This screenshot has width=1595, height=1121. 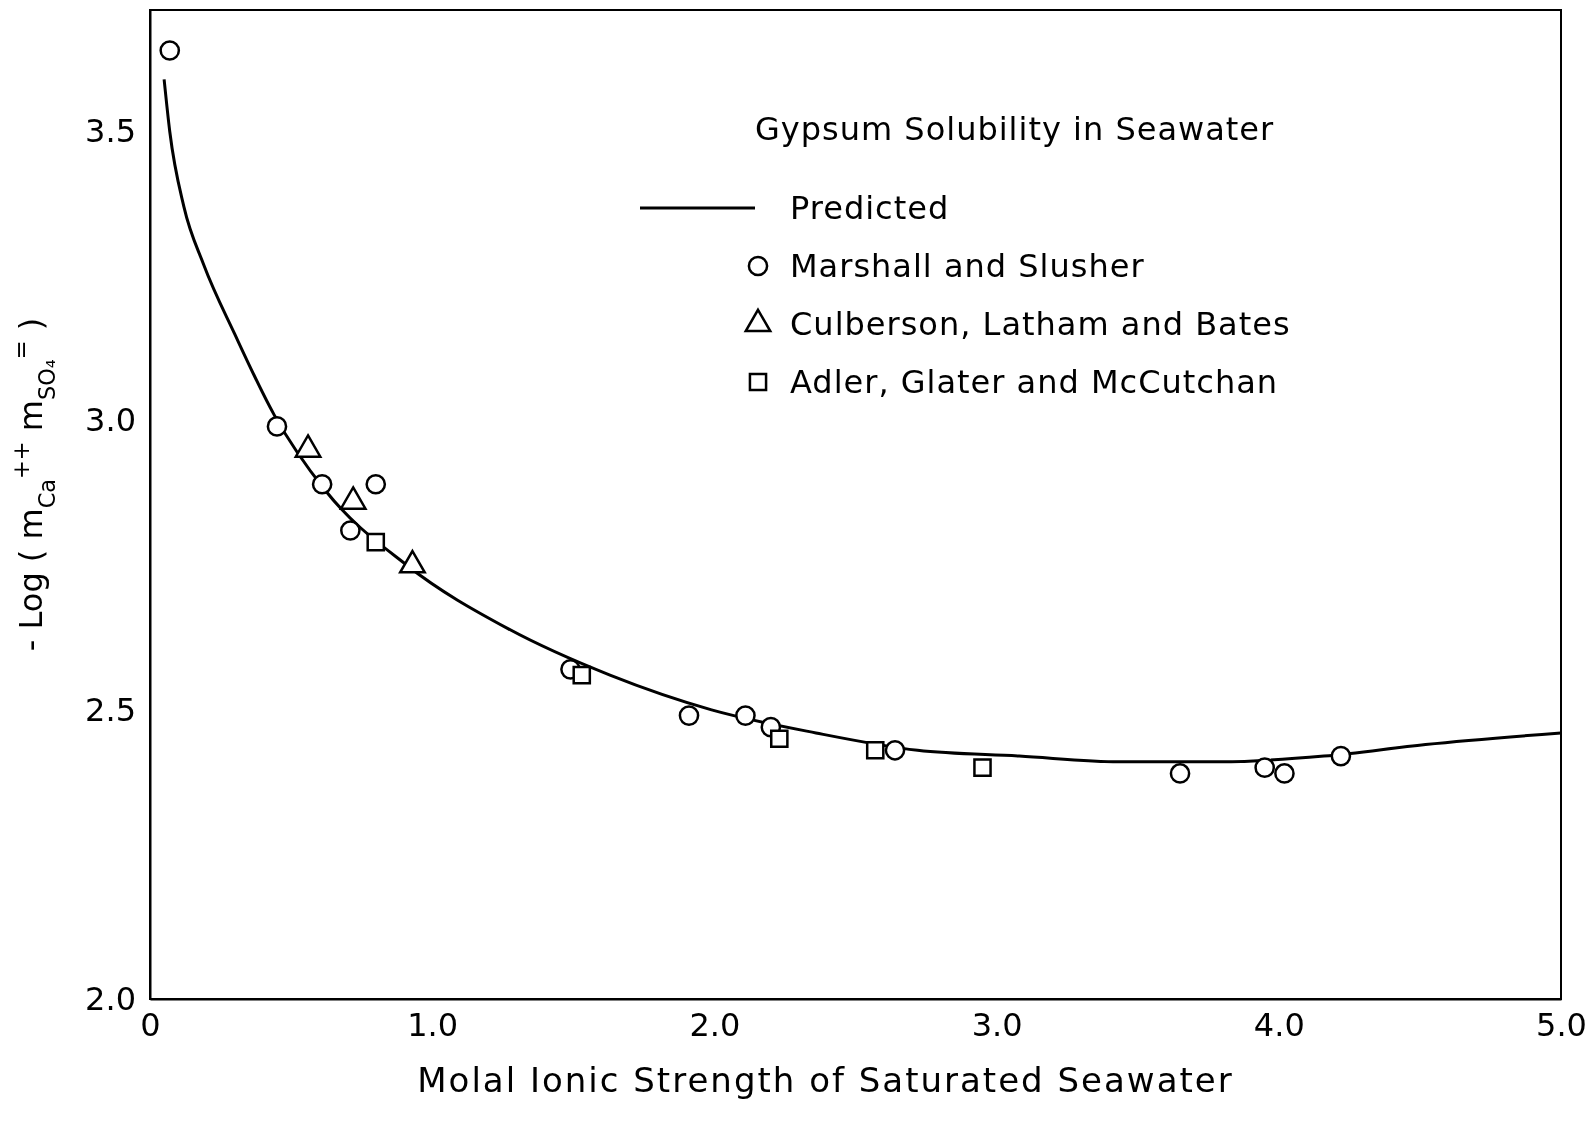 What do you see at coordinates (825, 1080) in the screenshot?
I see `x-axis-title: Molal Ionic Strength of Saturated Seawater` at bounding box center [825, 1080].